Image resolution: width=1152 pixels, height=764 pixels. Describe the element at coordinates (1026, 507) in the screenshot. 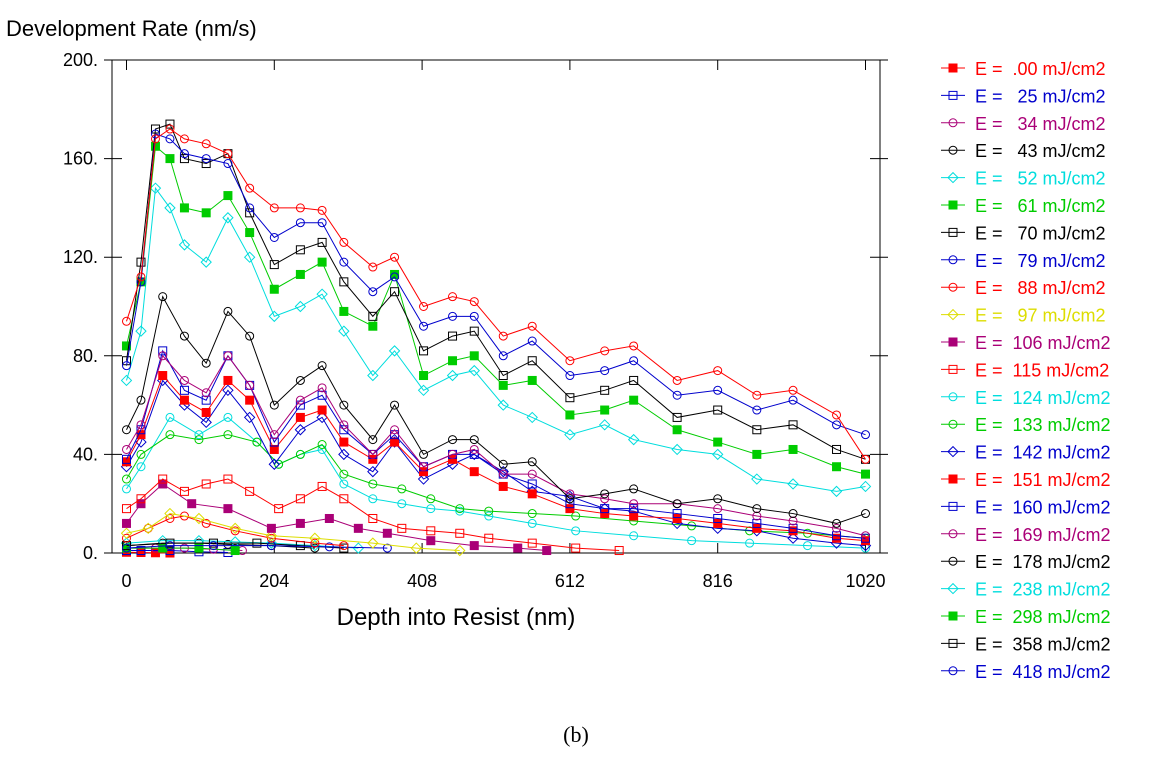

I see `legend-item: E = 160 mJ/cm2` at that location.